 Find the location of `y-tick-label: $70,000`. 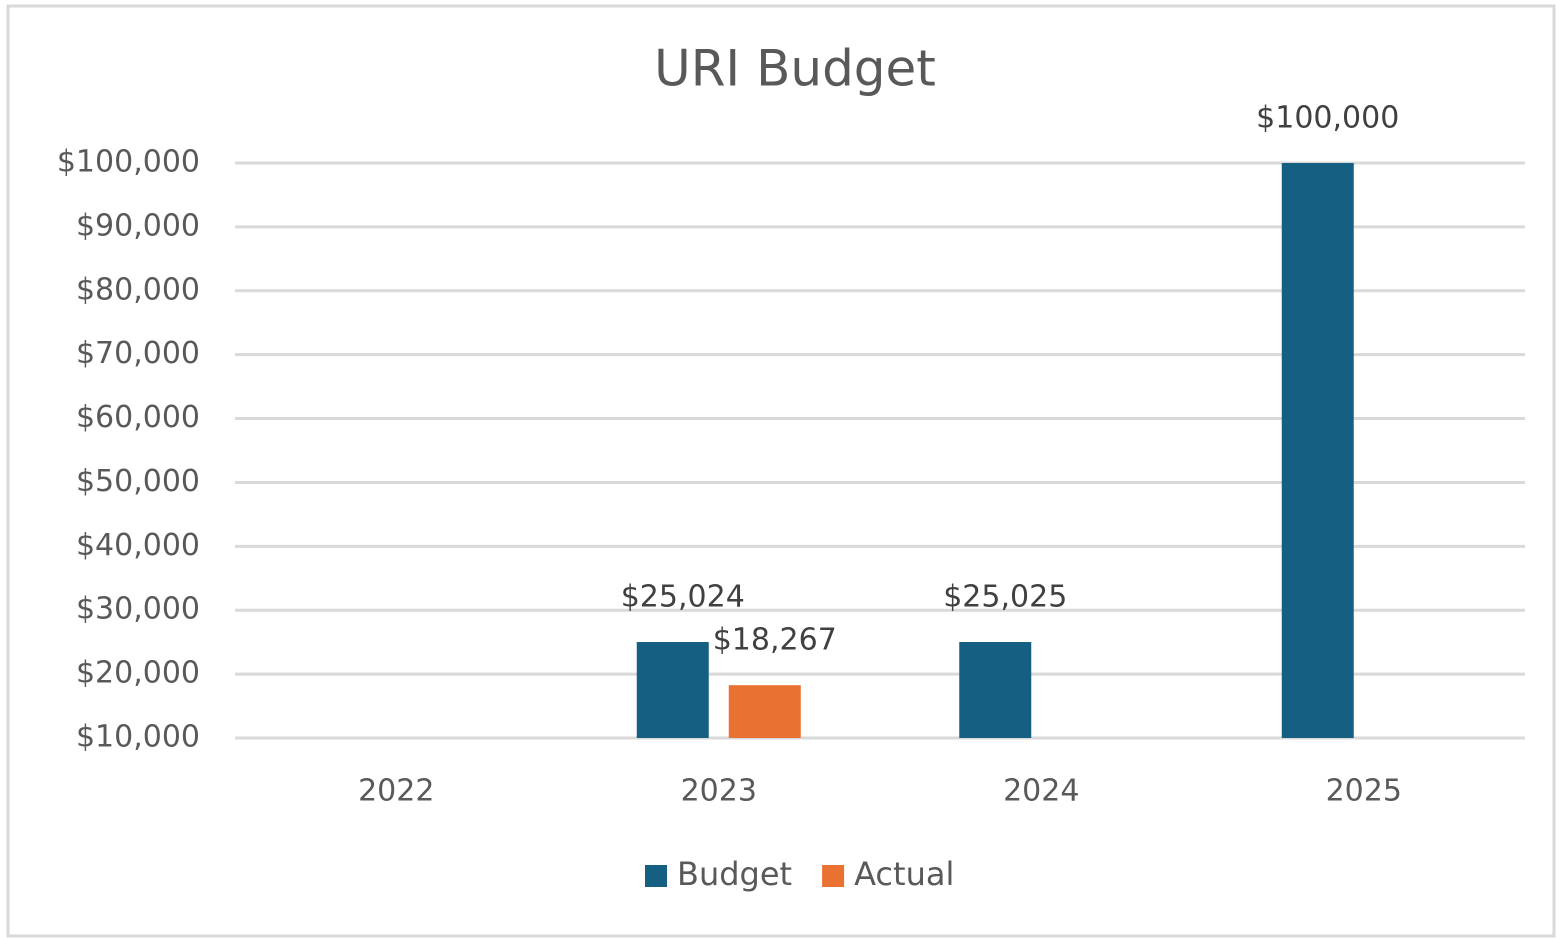

y-tick-label: $70,000 is located at coordinates (138, 353).